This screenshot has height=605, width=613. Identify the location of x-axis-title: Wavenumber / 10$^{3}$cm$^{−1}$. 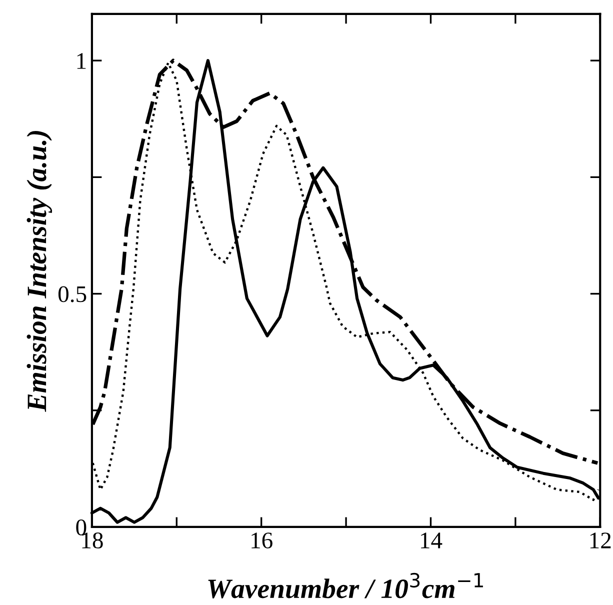
(345, 585).